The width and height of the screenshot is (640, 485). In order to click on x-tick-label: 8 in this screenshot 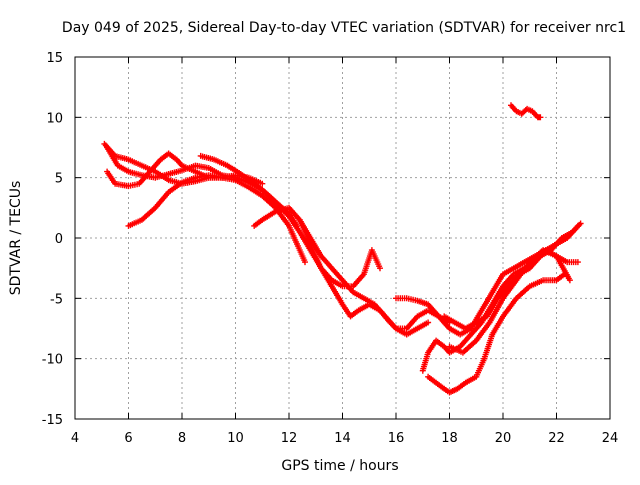, I will do `click(182, 438)`.